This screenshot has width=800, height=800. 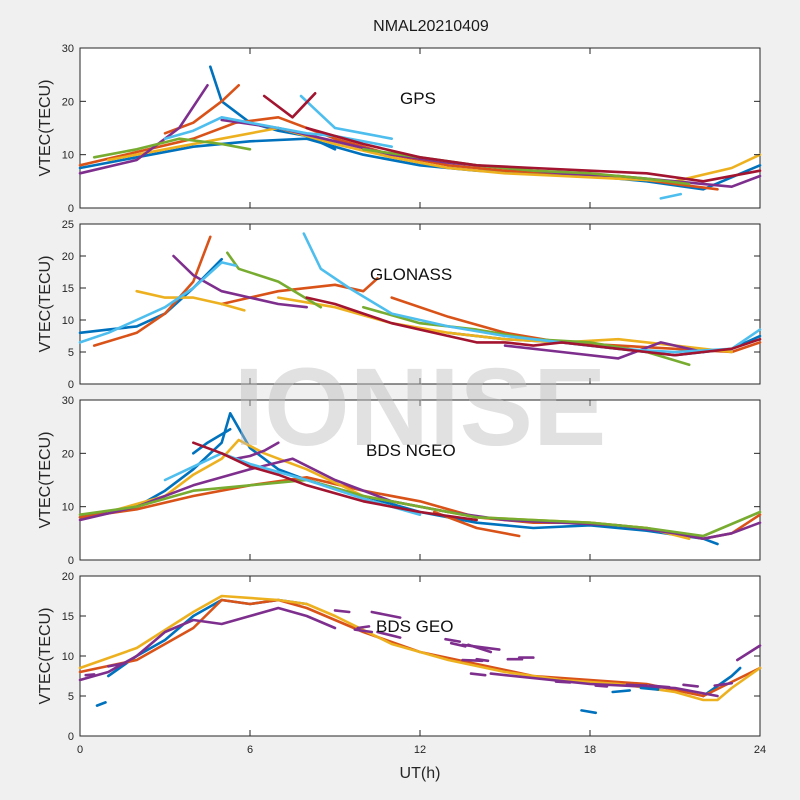 I want to click on x-axis-label: UT(h), so click(x=420, y=773).